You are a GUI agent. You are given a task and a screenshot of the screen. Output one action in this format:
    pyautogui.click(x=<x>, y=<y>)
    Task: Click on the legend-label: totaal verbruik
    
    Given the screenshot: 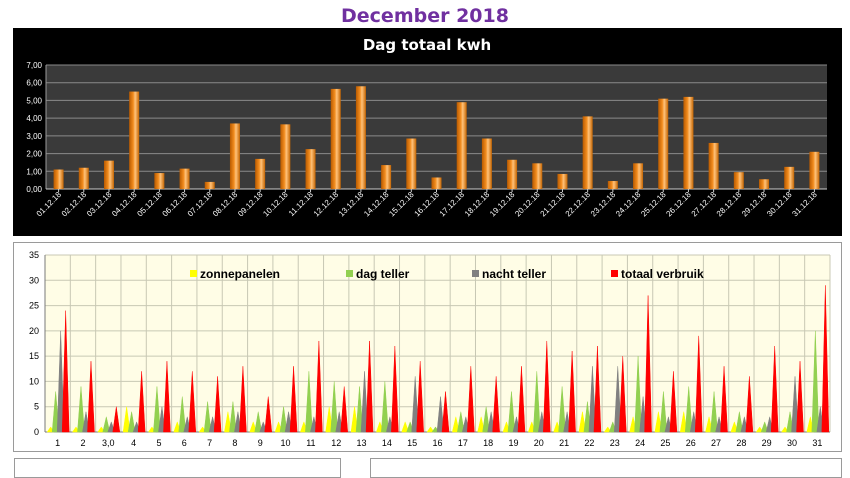 What is the action you would take?
    pyautogui.click(x=662, y=274)
    